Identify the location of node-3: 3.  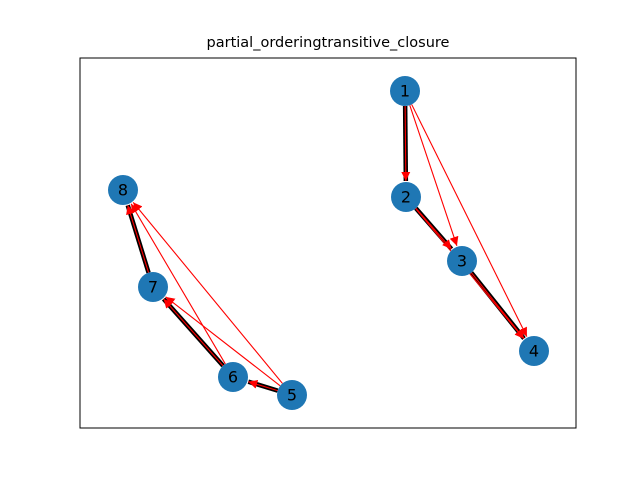
(462, 261).